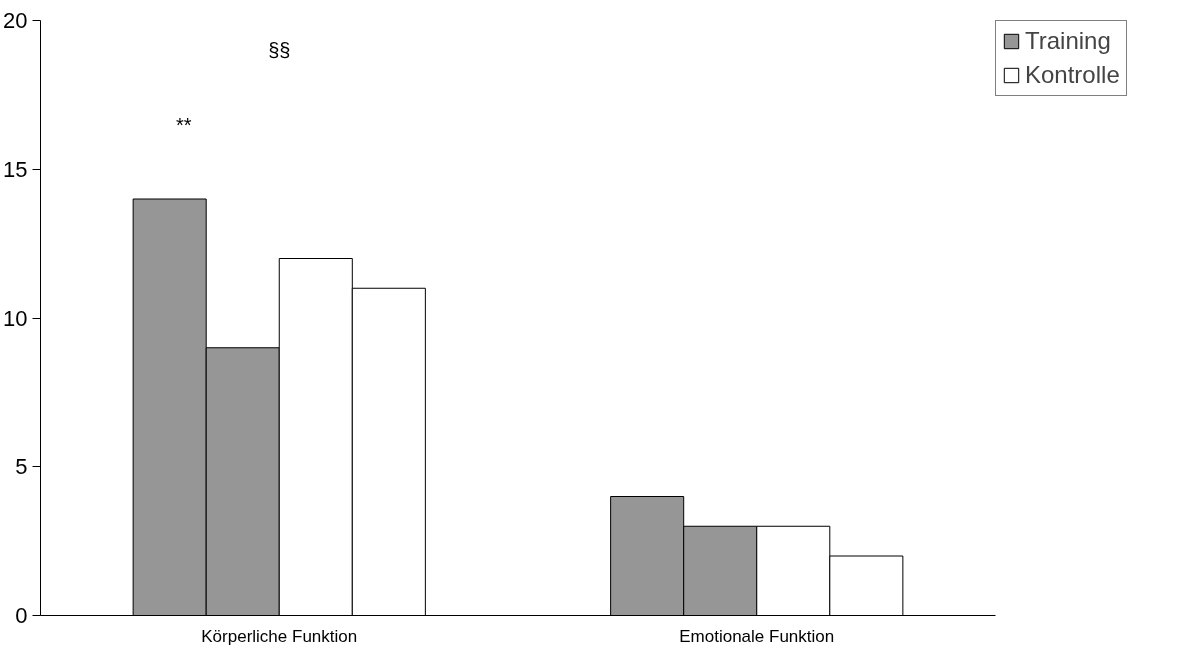 The image size is (1177, 670). I want to click on x-tick-label: Emotionale Funktion, so click(757, 636).